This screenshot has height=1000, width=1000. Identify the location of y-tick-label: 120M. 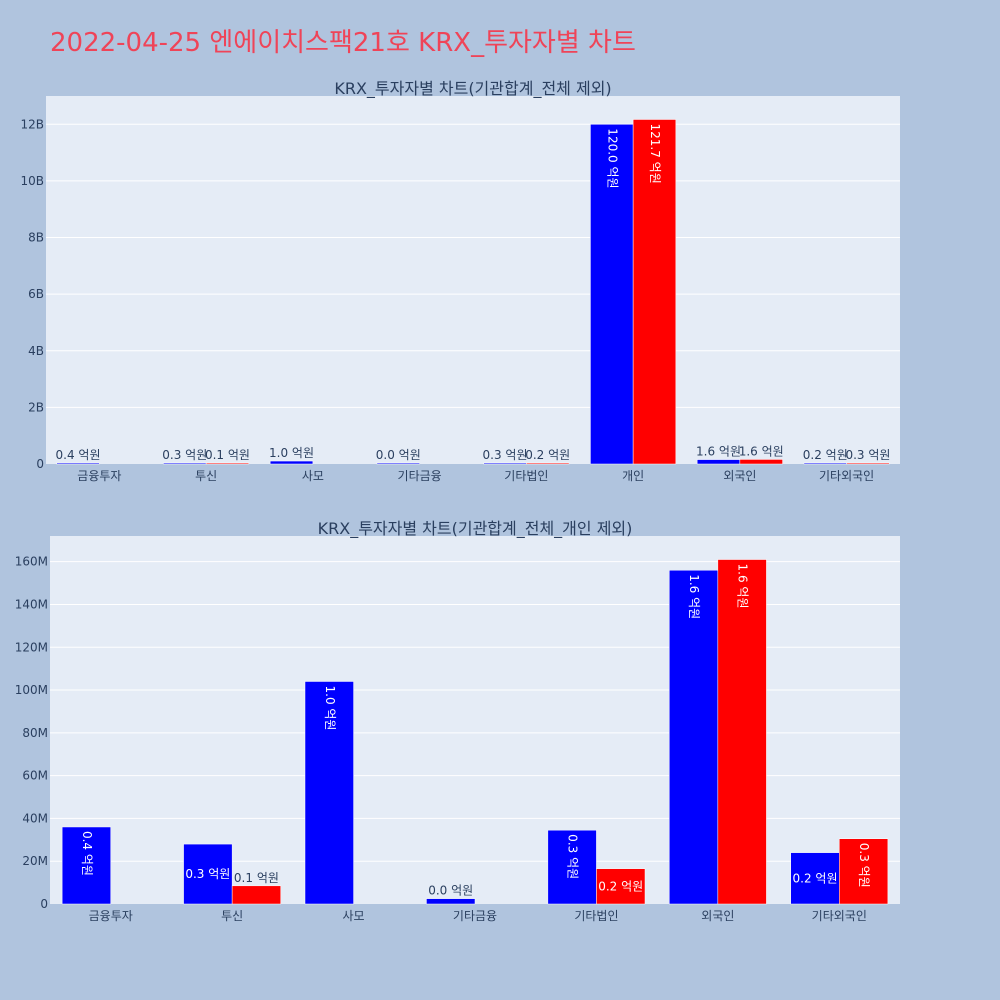
(31, 647).